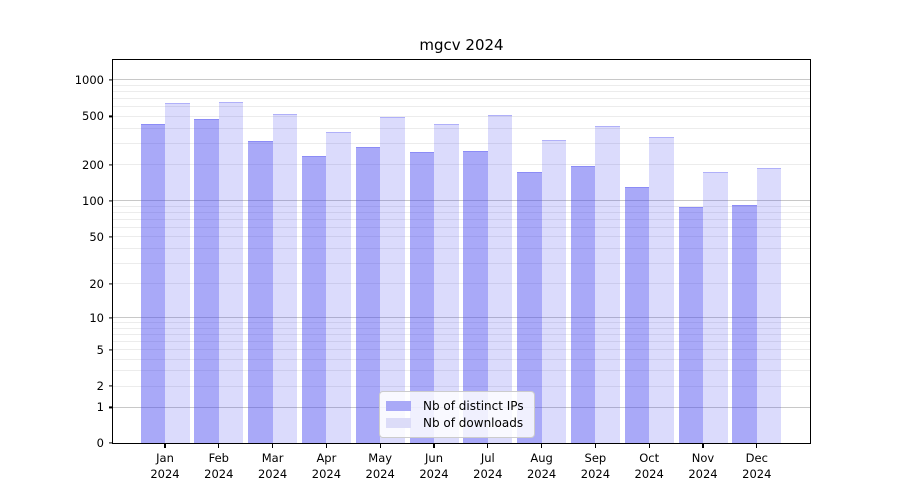 Image resolution: width=900 pixels, height=500 pixels. I want to click on y-tick-label: 1, so click(100, 407).